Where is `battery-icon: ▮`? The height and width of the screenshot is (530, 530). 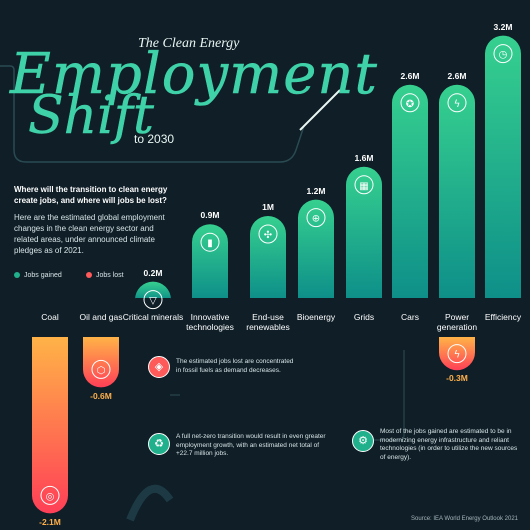 battery-icon: ▮ is located at coordinates (210, 243).